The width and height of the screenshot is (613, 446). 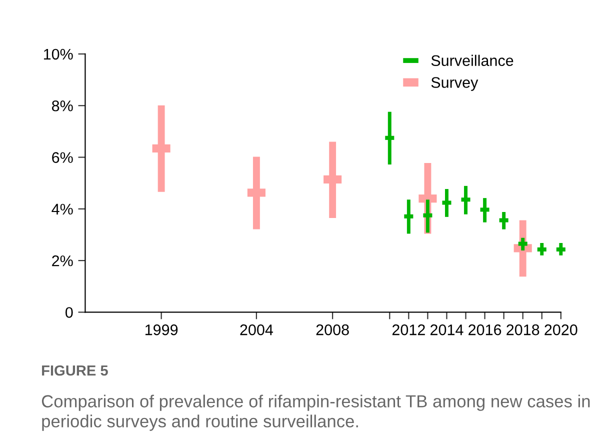 I want to click on x-tick-label: 2008, so click(x=332, y=330).